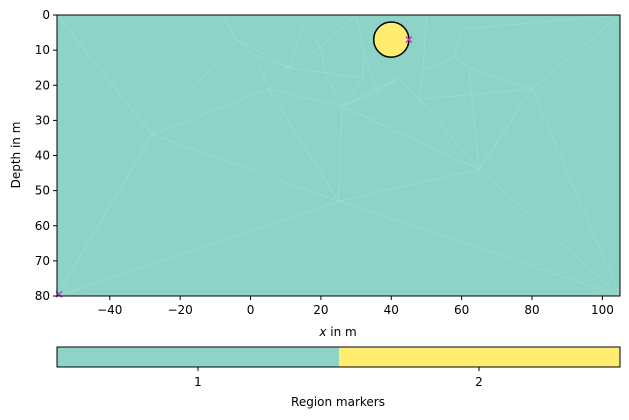 Image resolution: width=629 pixels, height=420 pixels. I want to click on x-tick-label: −40, so click(109, 310).